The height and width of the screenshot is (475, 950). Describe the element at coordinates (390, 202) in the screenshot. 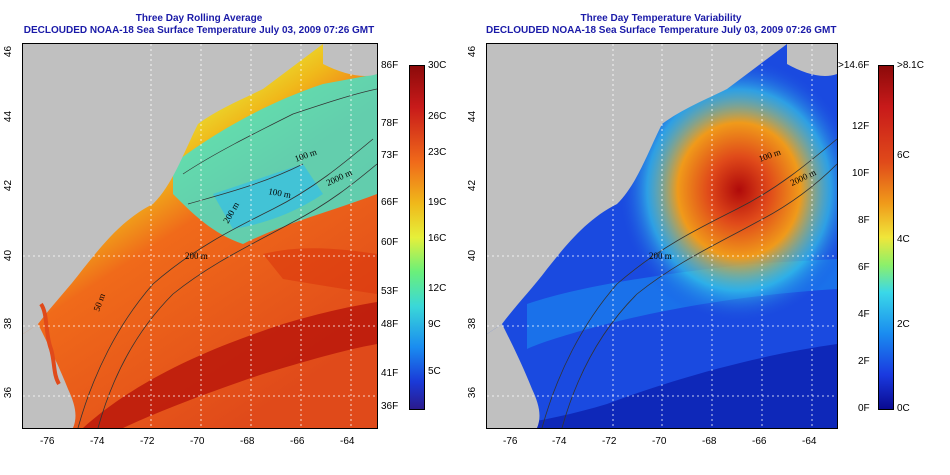

I see `colorbar-f-label: 66F` at that location.